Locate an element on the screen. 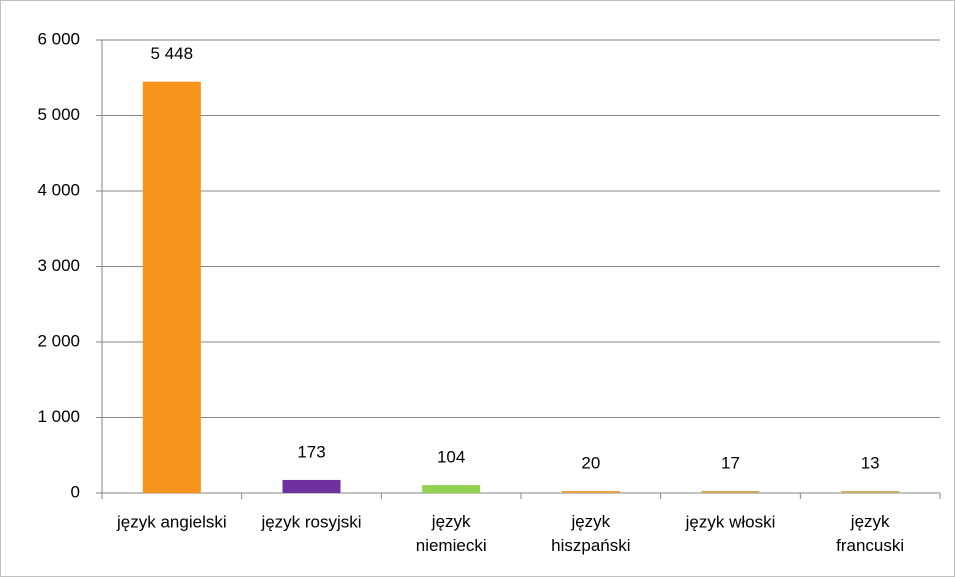  data-label: 5 448 is located at coordinates (172, 53).